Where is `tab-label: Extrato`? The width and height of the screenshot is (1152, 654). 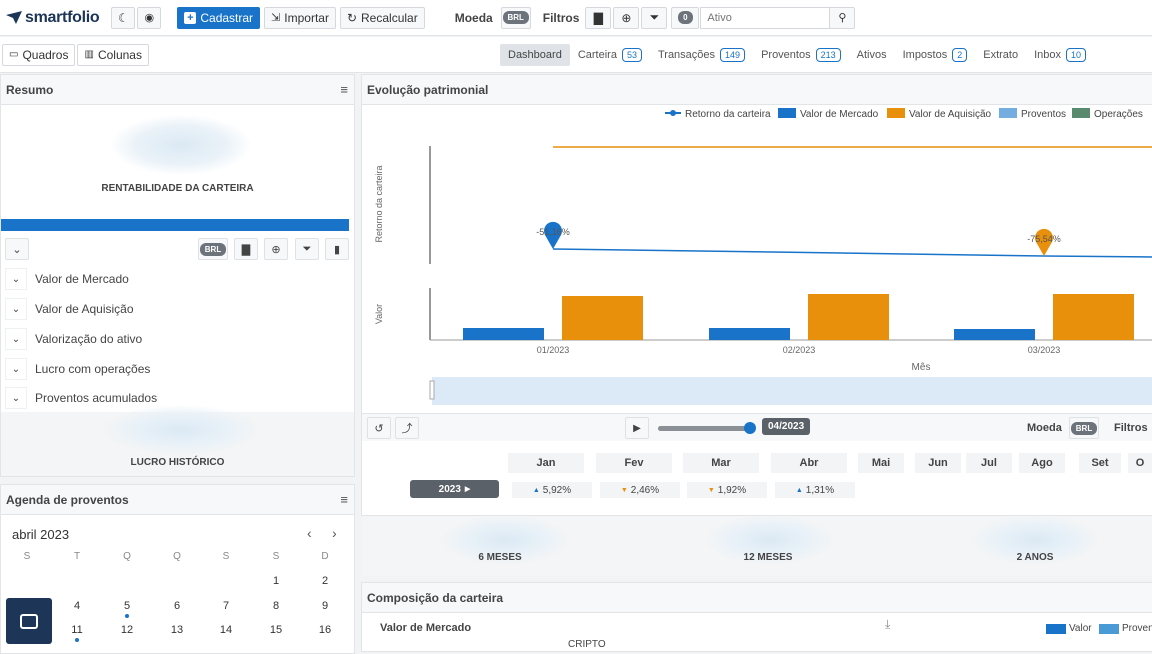 tab-label: Extrato is located at coordinates (1001, 55).